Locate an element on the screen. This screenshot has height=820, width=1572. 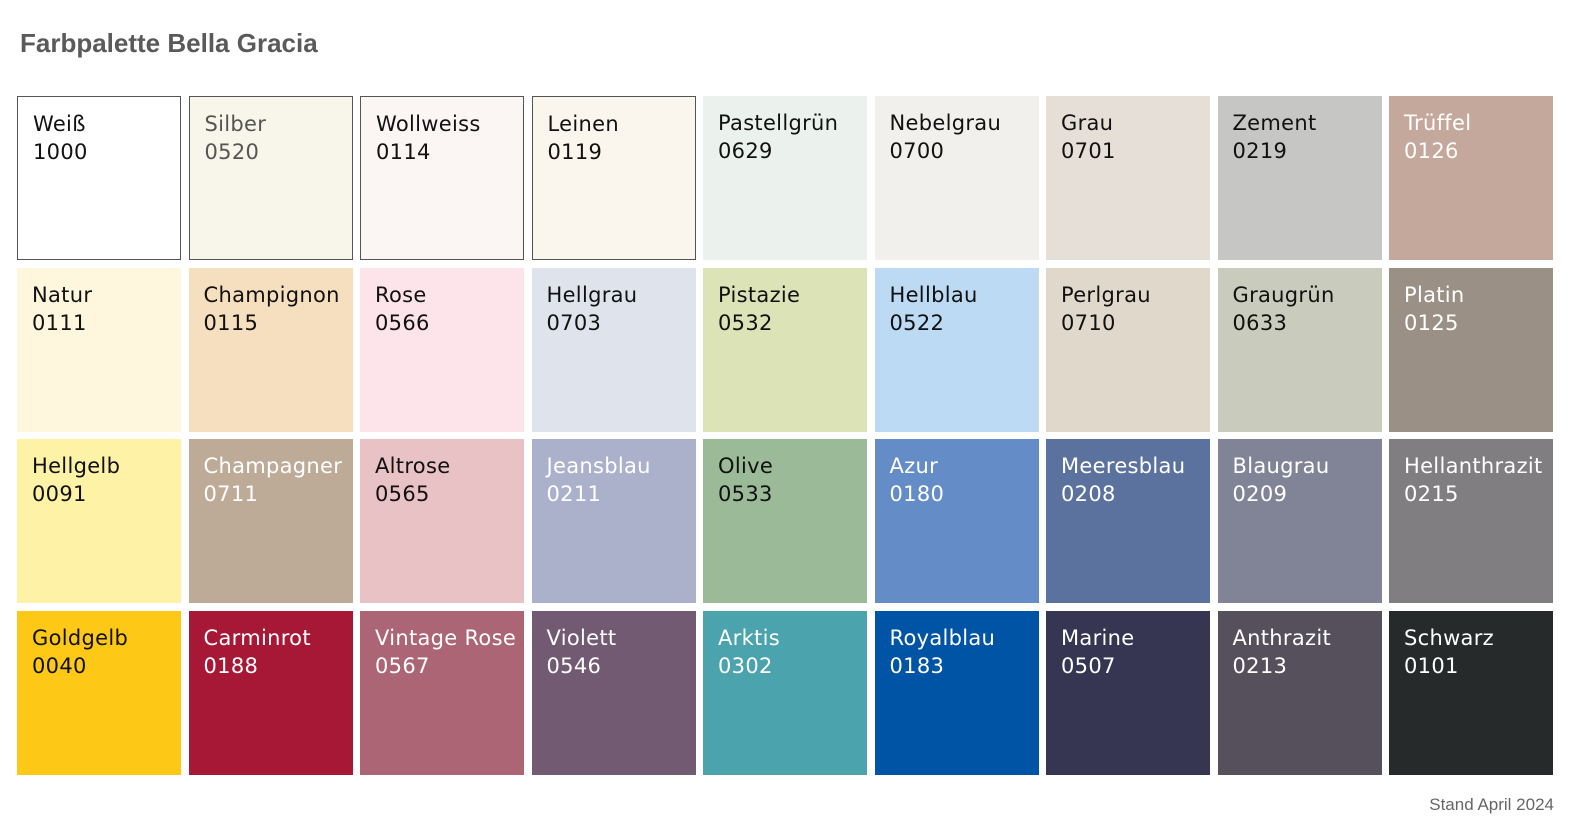
color-swatch: Hellgrau 0703 is located at coordinates (613, 349).